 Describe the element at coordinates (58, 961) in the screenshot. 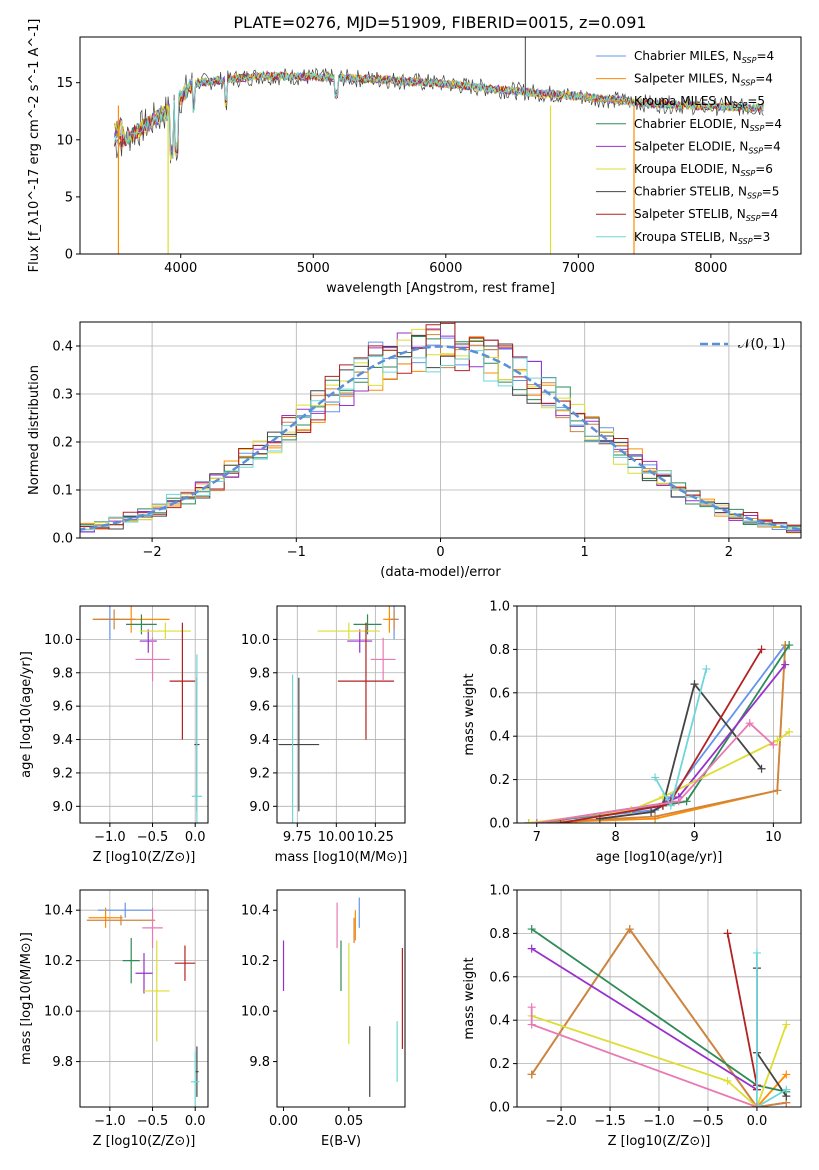

I see `y-tick-label: 10.2` at that location.